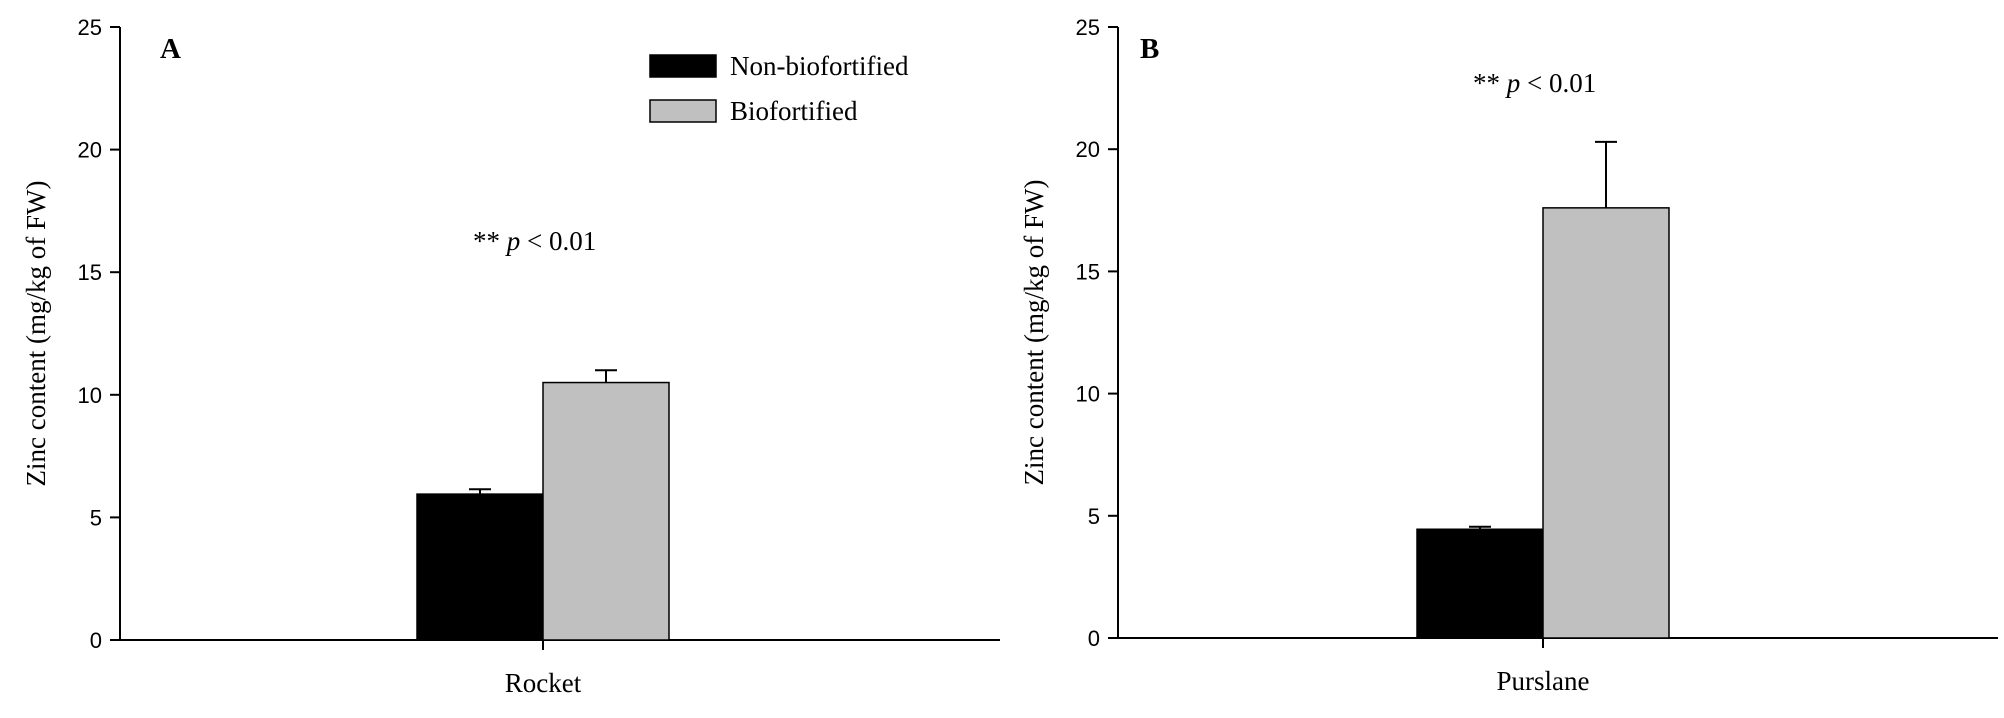  Describe the element at coordinates (170, 49) in the screenshot. I see `panel-label: A` at that location.